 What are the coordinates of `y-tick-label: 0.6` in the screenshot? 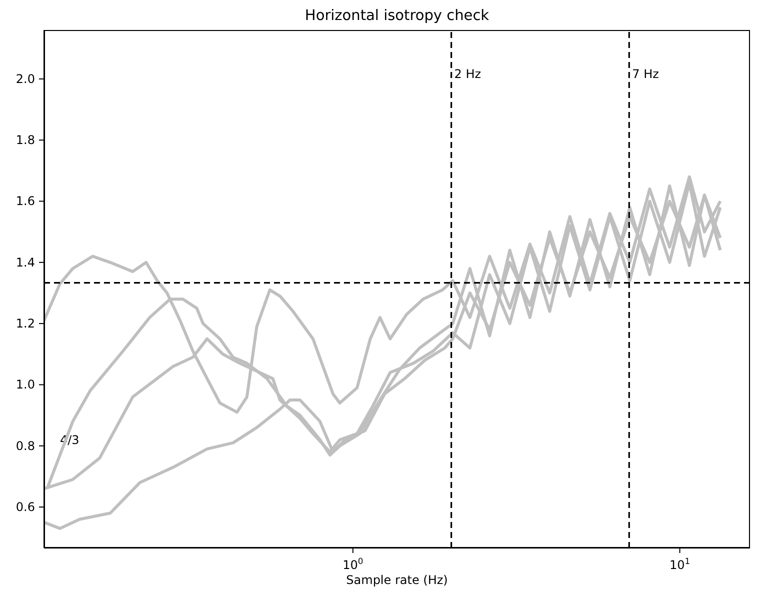 It's located at (25, 507).